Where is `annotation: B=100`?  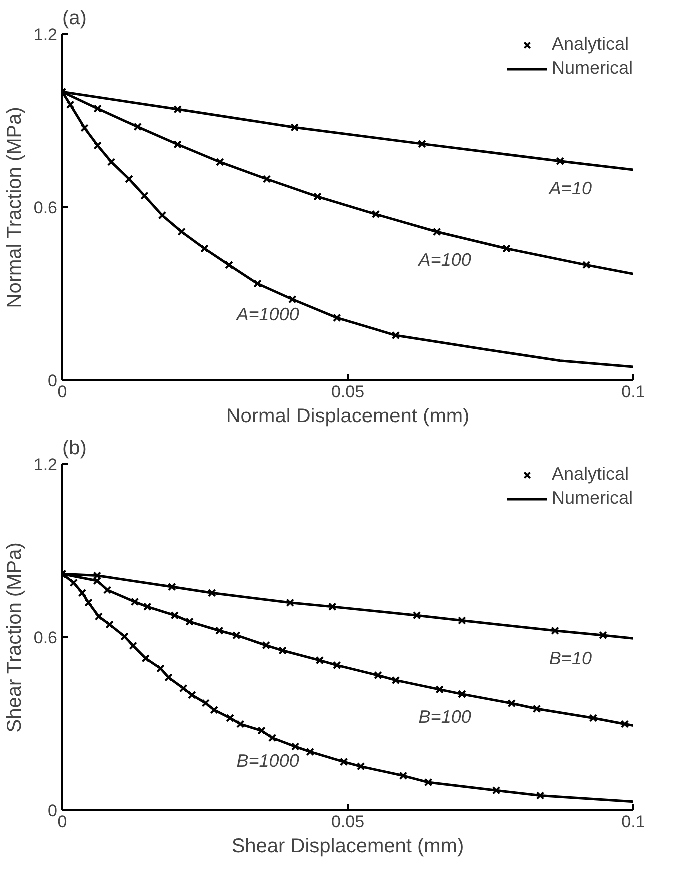 annotation: B=100 is located at coordinates (445, 716).